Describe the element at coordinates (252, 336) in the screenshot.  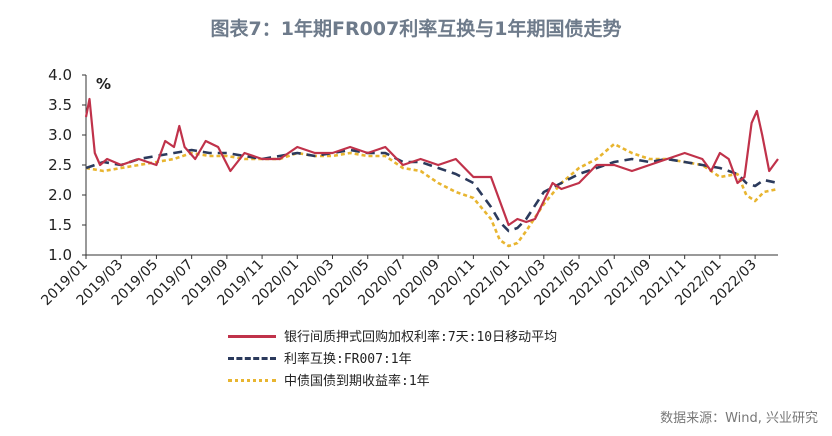
I see `legend-swatch-repo` at that location.